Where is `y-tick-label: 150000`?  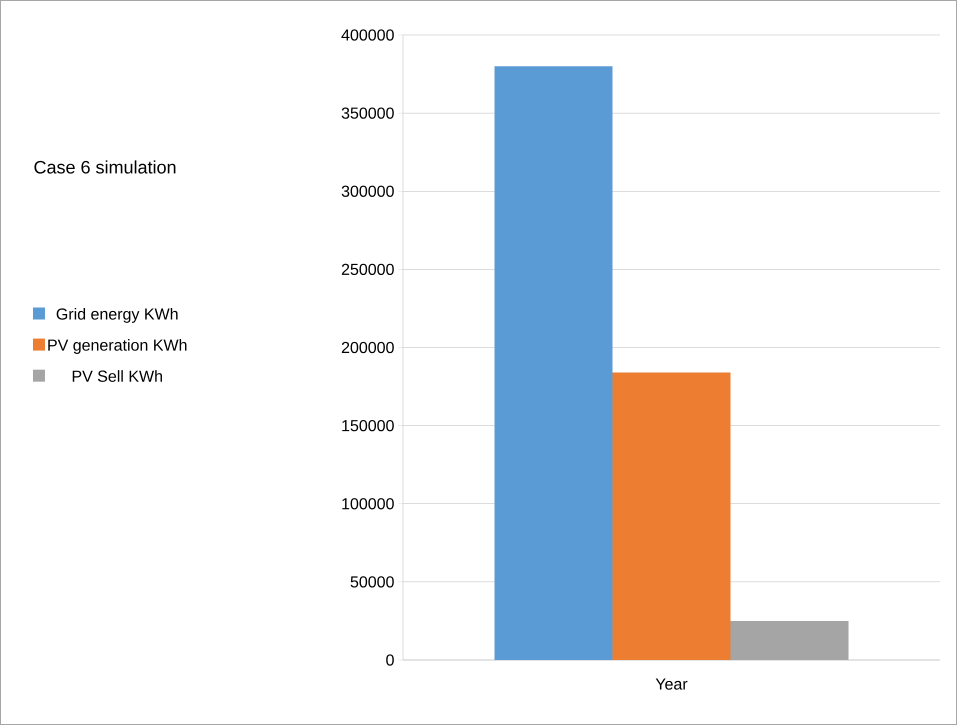 y-tick-label: 150000 is located at coordinates (368, 426).